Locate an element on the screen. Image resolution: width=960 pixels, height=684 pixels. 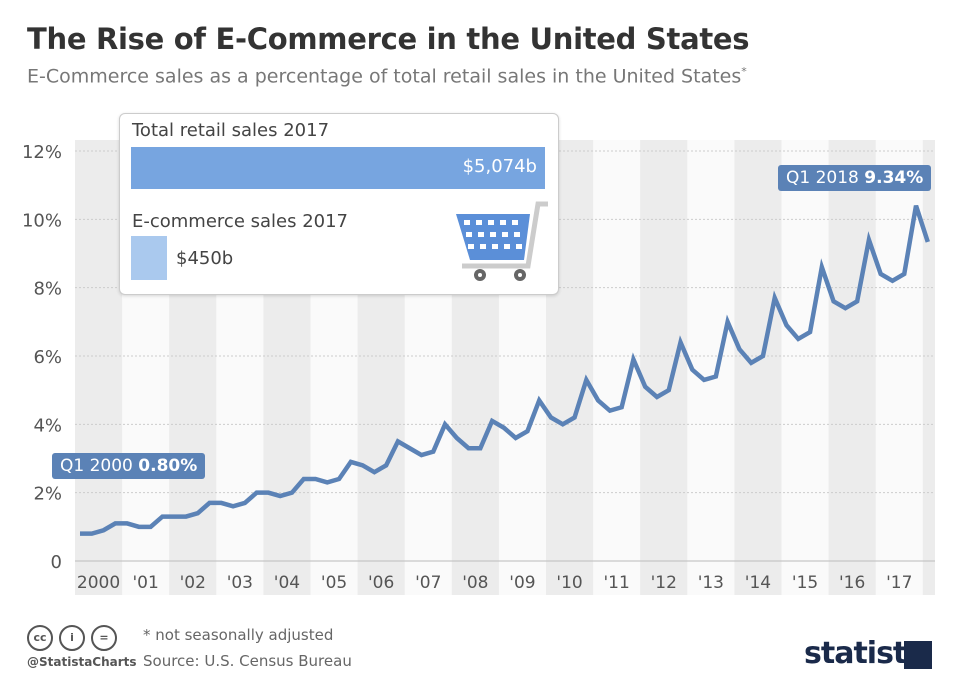
x-tick-label: '02 is located at coordinates (193, 583).